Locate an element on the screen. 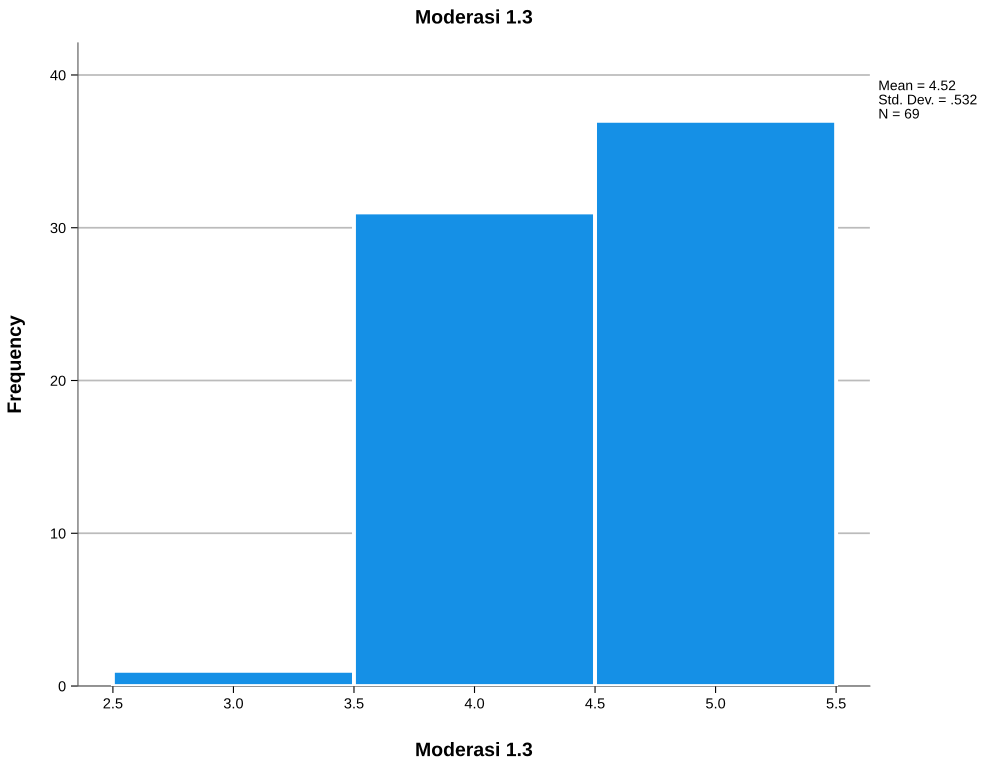 Image resolution: width=993 pixels, height=766 pixels. y-tick-label: 20 is located at coordinates (58, 381).